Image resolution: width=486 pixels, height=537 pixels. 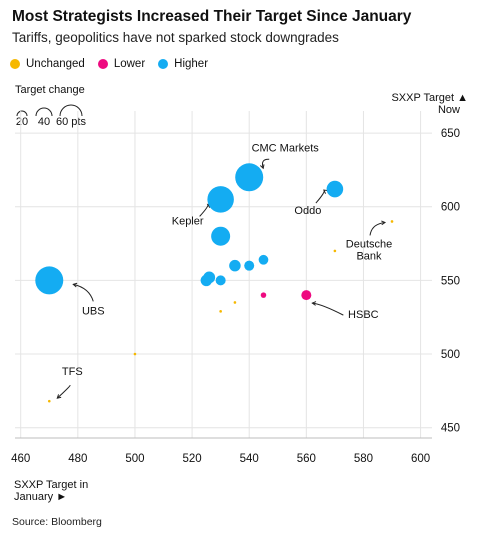 I want to click on annotation-label: HSBC, so click(x=363, y=315).